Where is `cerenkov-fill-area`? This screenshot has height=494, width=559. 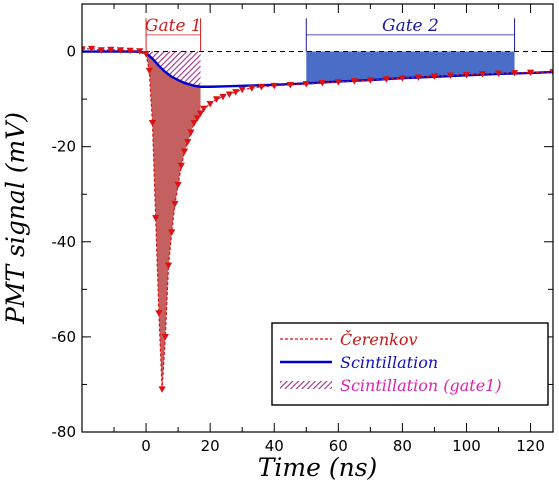 cerenkov-fill-area is located at coordinates (173, 221).